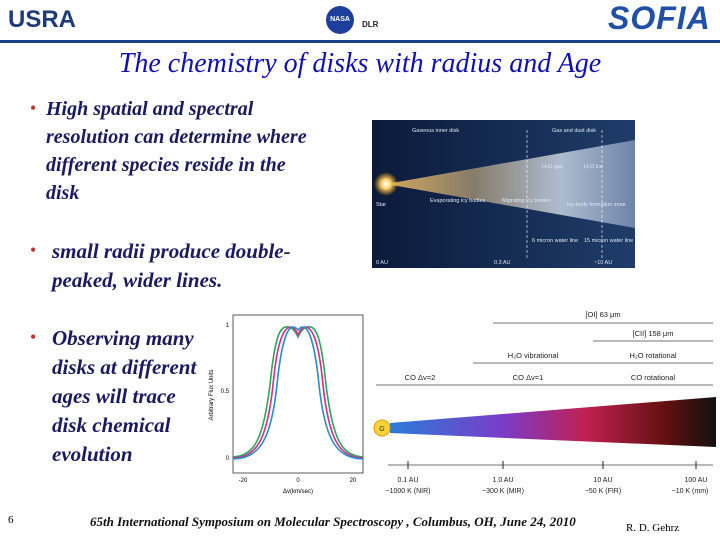  What do you see at coordinates (652, 355) in the screenshot?
I see `range-label: H₂O rotational` at bounding box center [652, 355].